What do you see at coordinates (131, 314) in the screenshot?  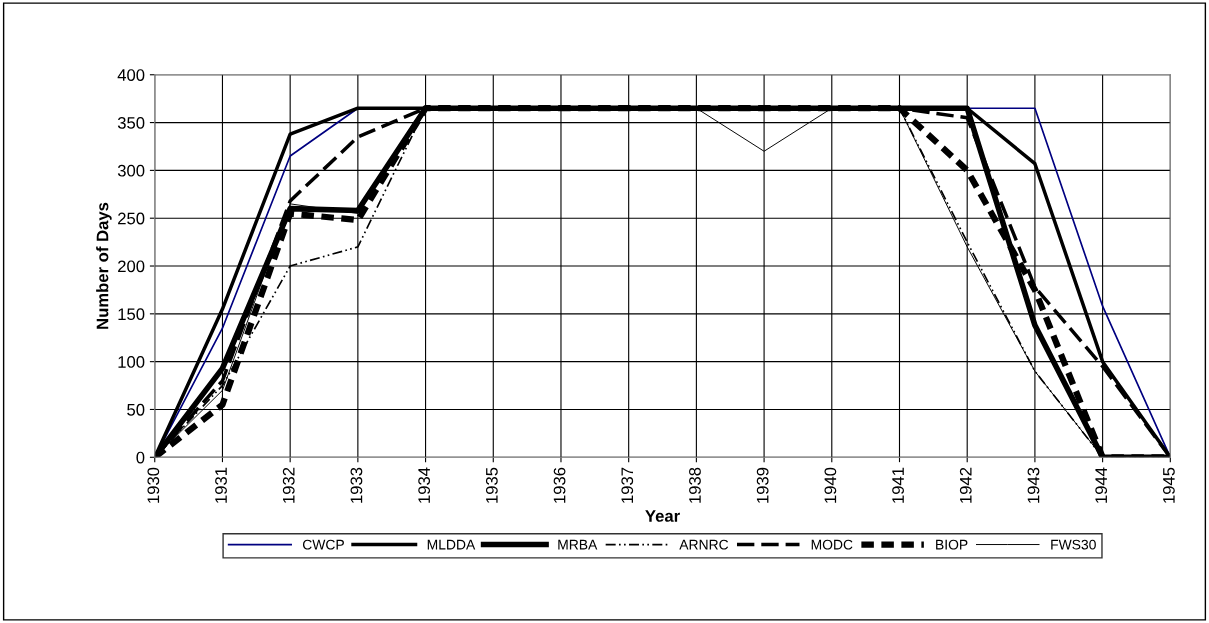 I see `y-tick-label: 150` at bounding box center [131, 314].